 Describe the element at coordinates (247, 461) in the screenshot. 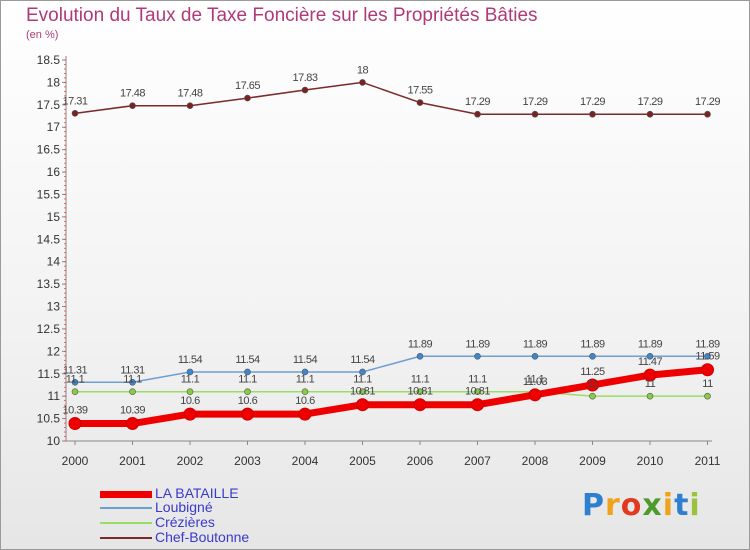

I see `x-tick-label: 2003` at that location.